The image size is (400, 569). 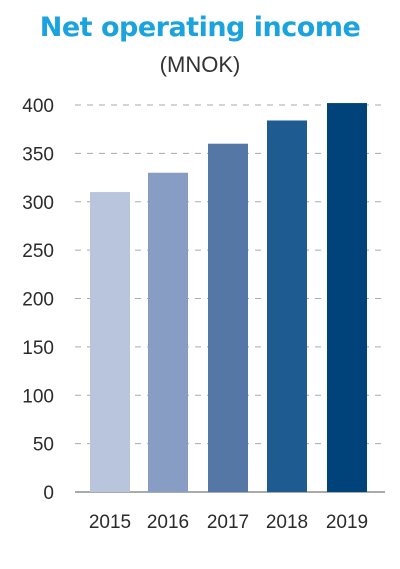 I want to click on chart-title: Net operating income, so click(x=200, y=27).